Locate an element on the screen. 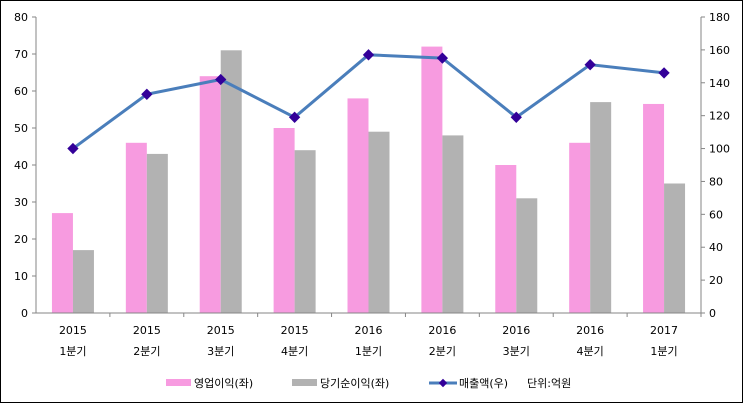 The width and height of the screenshot is (743, 403). legend-swatch-operating-profit is located at coordinates (178, 382).